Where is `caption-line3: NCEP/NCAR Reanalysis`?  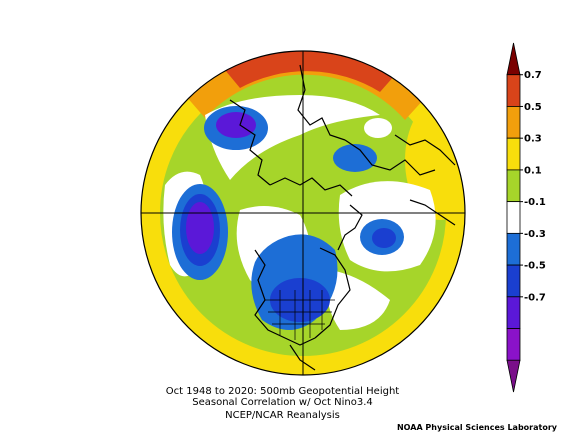 caption-line3: NCEP/NCAR Reanalysis is located at coordinates (282, 415).